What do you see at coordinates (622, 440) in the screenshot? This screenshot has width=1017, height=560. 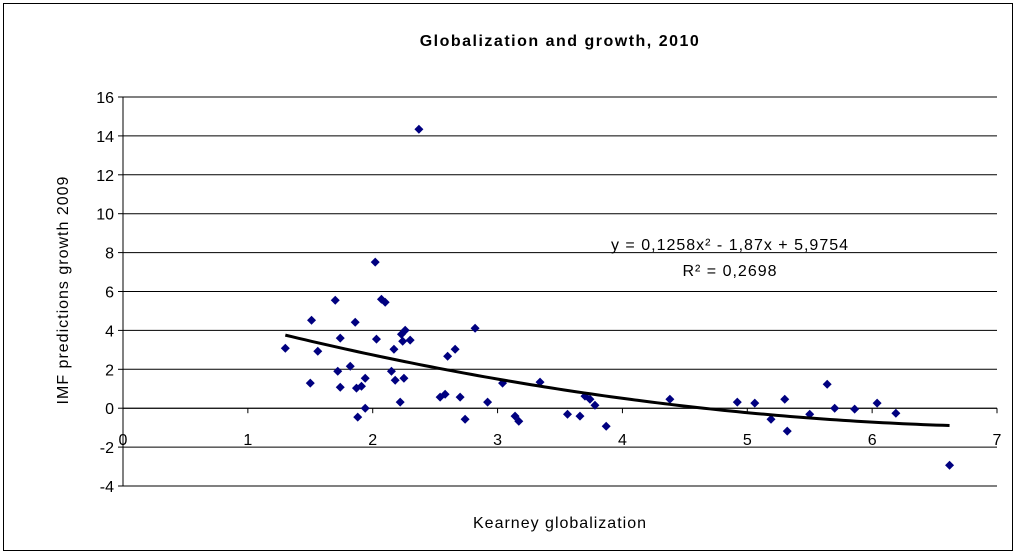 I see `x-tick-label: 4` at bounding box center [622, 440].